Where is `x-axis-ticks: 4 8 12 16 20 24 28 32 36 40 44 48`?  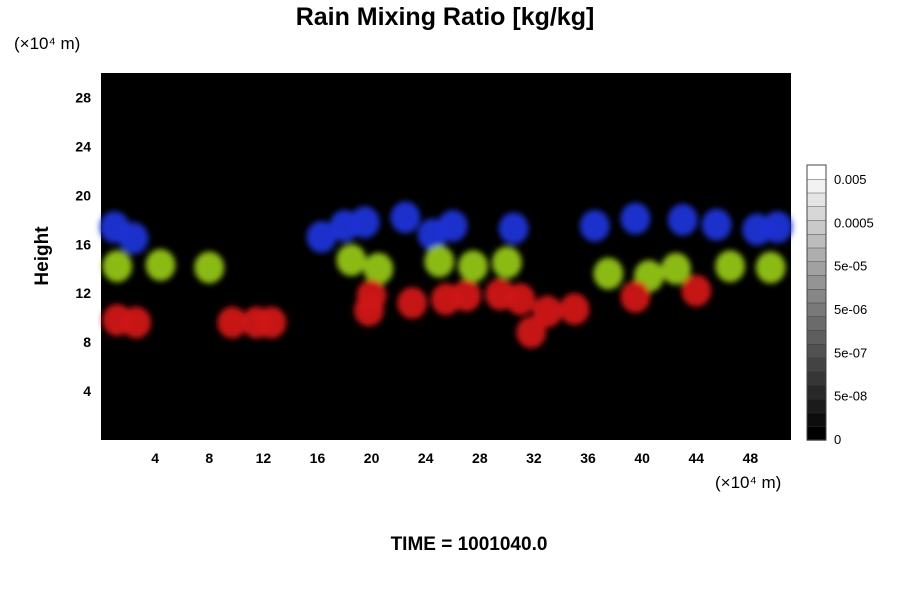 x-axis-ticks: 4 8 12 16 20 24 28 32 36 40 44 48 is located at coordinates (454, 458).